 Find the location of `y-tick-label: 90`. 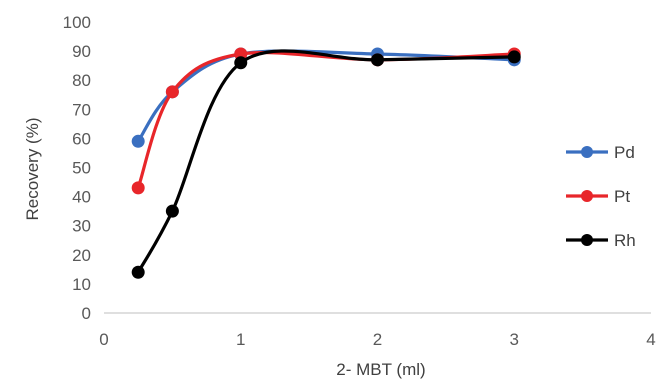

y-tick-label: 90 is located at coordinates (81, 51).